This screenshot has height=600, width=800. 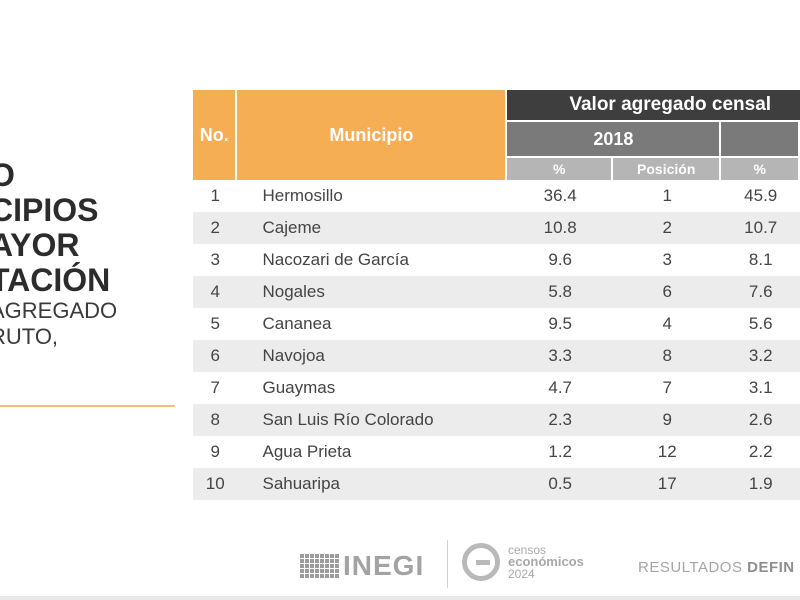 What do you see at coordinates (527, 550) in the screenshot?
I see `censos-line: censos` at bounding box center [527, 550].